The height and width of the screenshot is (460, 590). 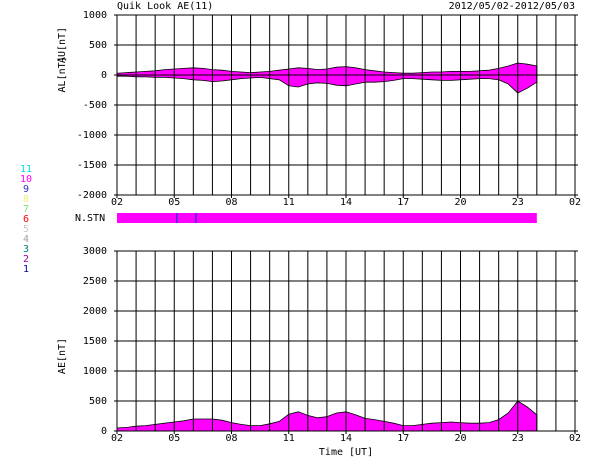 I want to click on scale-label: 7, so click(x=26, y=209).